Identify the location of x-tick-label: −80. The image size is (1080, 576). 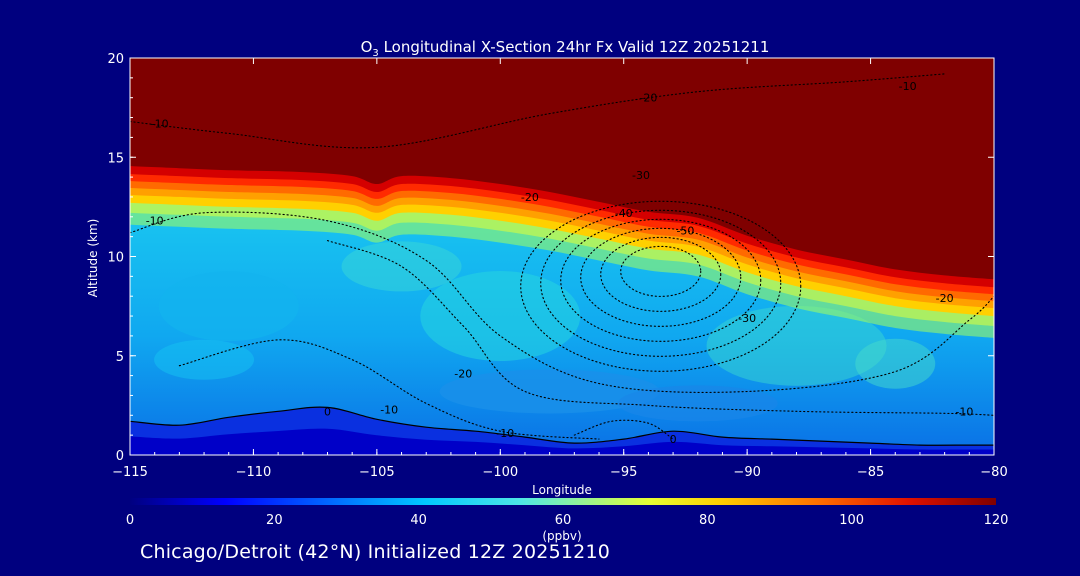
(993, 472).